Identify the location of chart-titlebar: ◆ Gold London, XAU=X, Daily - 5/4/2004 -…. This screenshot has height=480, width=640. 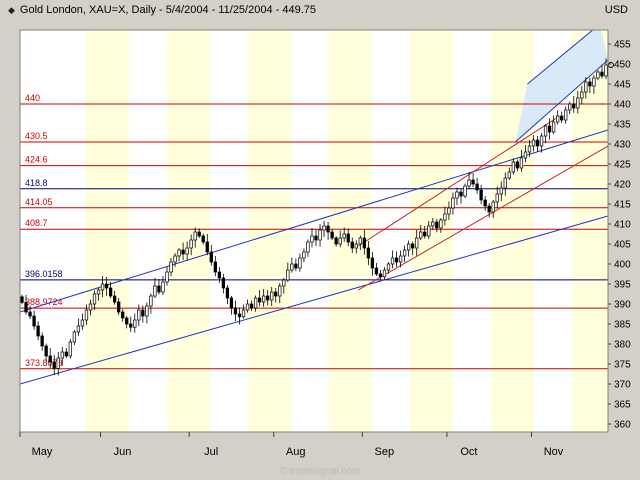
(320, 10).